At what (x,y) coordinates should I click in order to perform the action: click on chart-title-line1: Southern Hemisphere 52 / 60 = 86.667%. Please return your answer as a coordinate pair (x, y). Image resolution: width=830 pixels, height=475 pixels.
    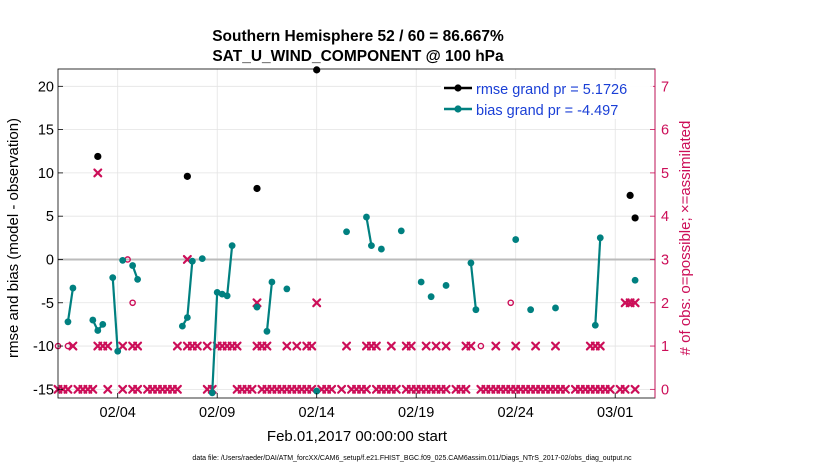
    Looking at the image, I should click on (358, 36).